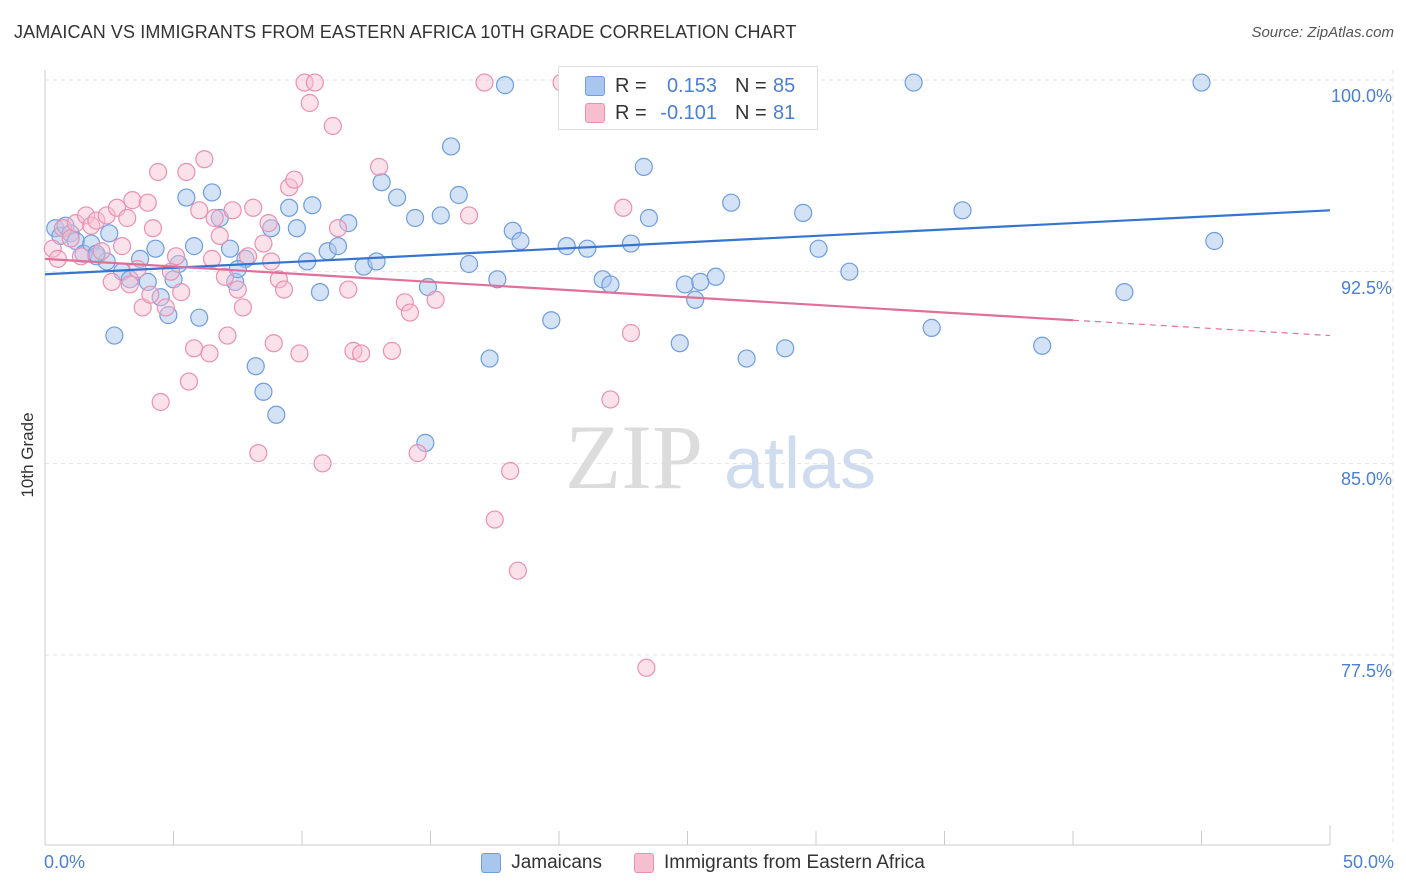  What do you see at coordinates (595, 113) in the screenshot?
I see `eastern-africa-swatch` at bounding box center [595, 113].